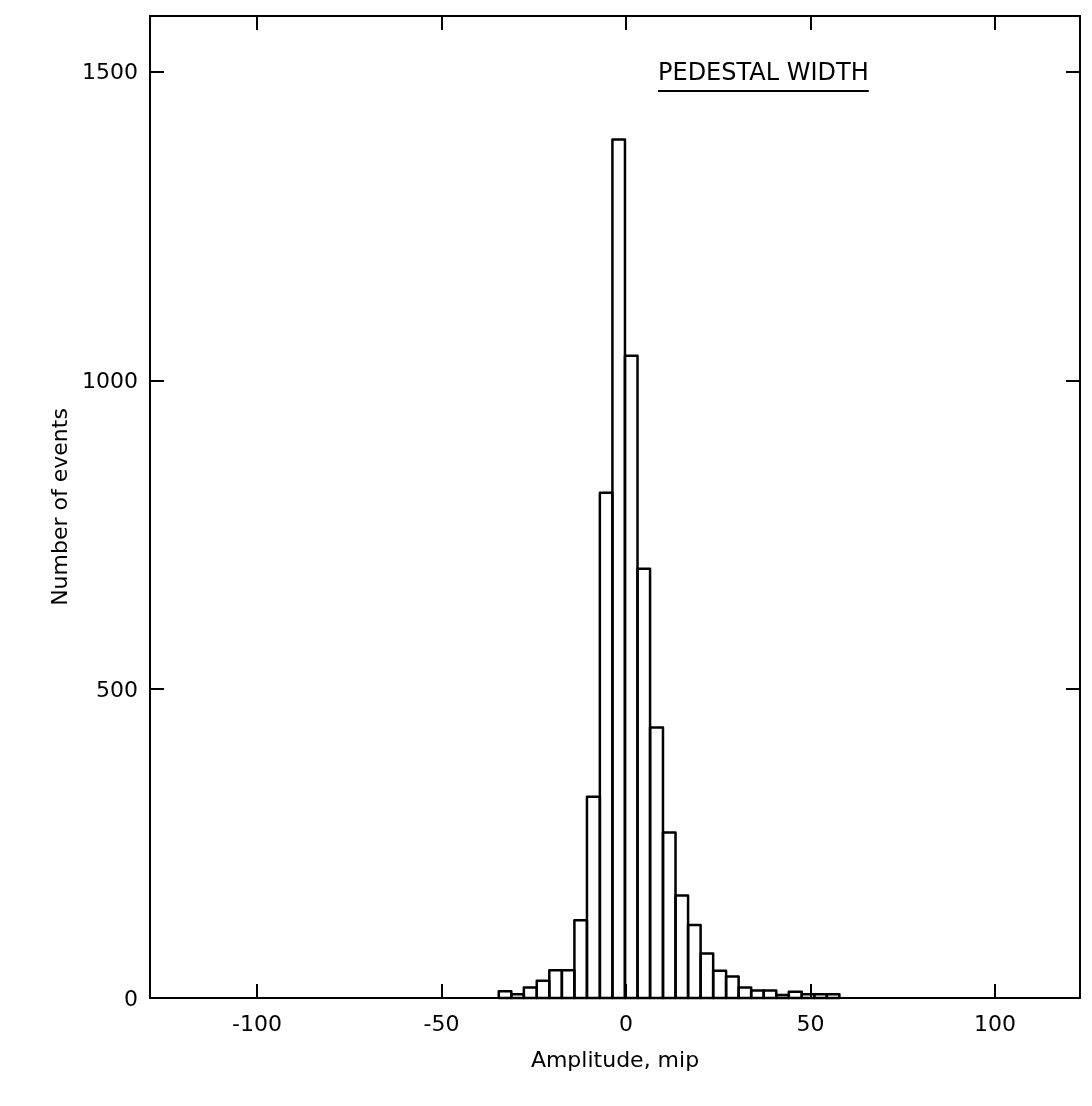 The width and height of the screenshot is (1092, 1106). Describe the element at coordinates (441, 1023) in the screenshot. I see `x-tick-label: -50` at that location.